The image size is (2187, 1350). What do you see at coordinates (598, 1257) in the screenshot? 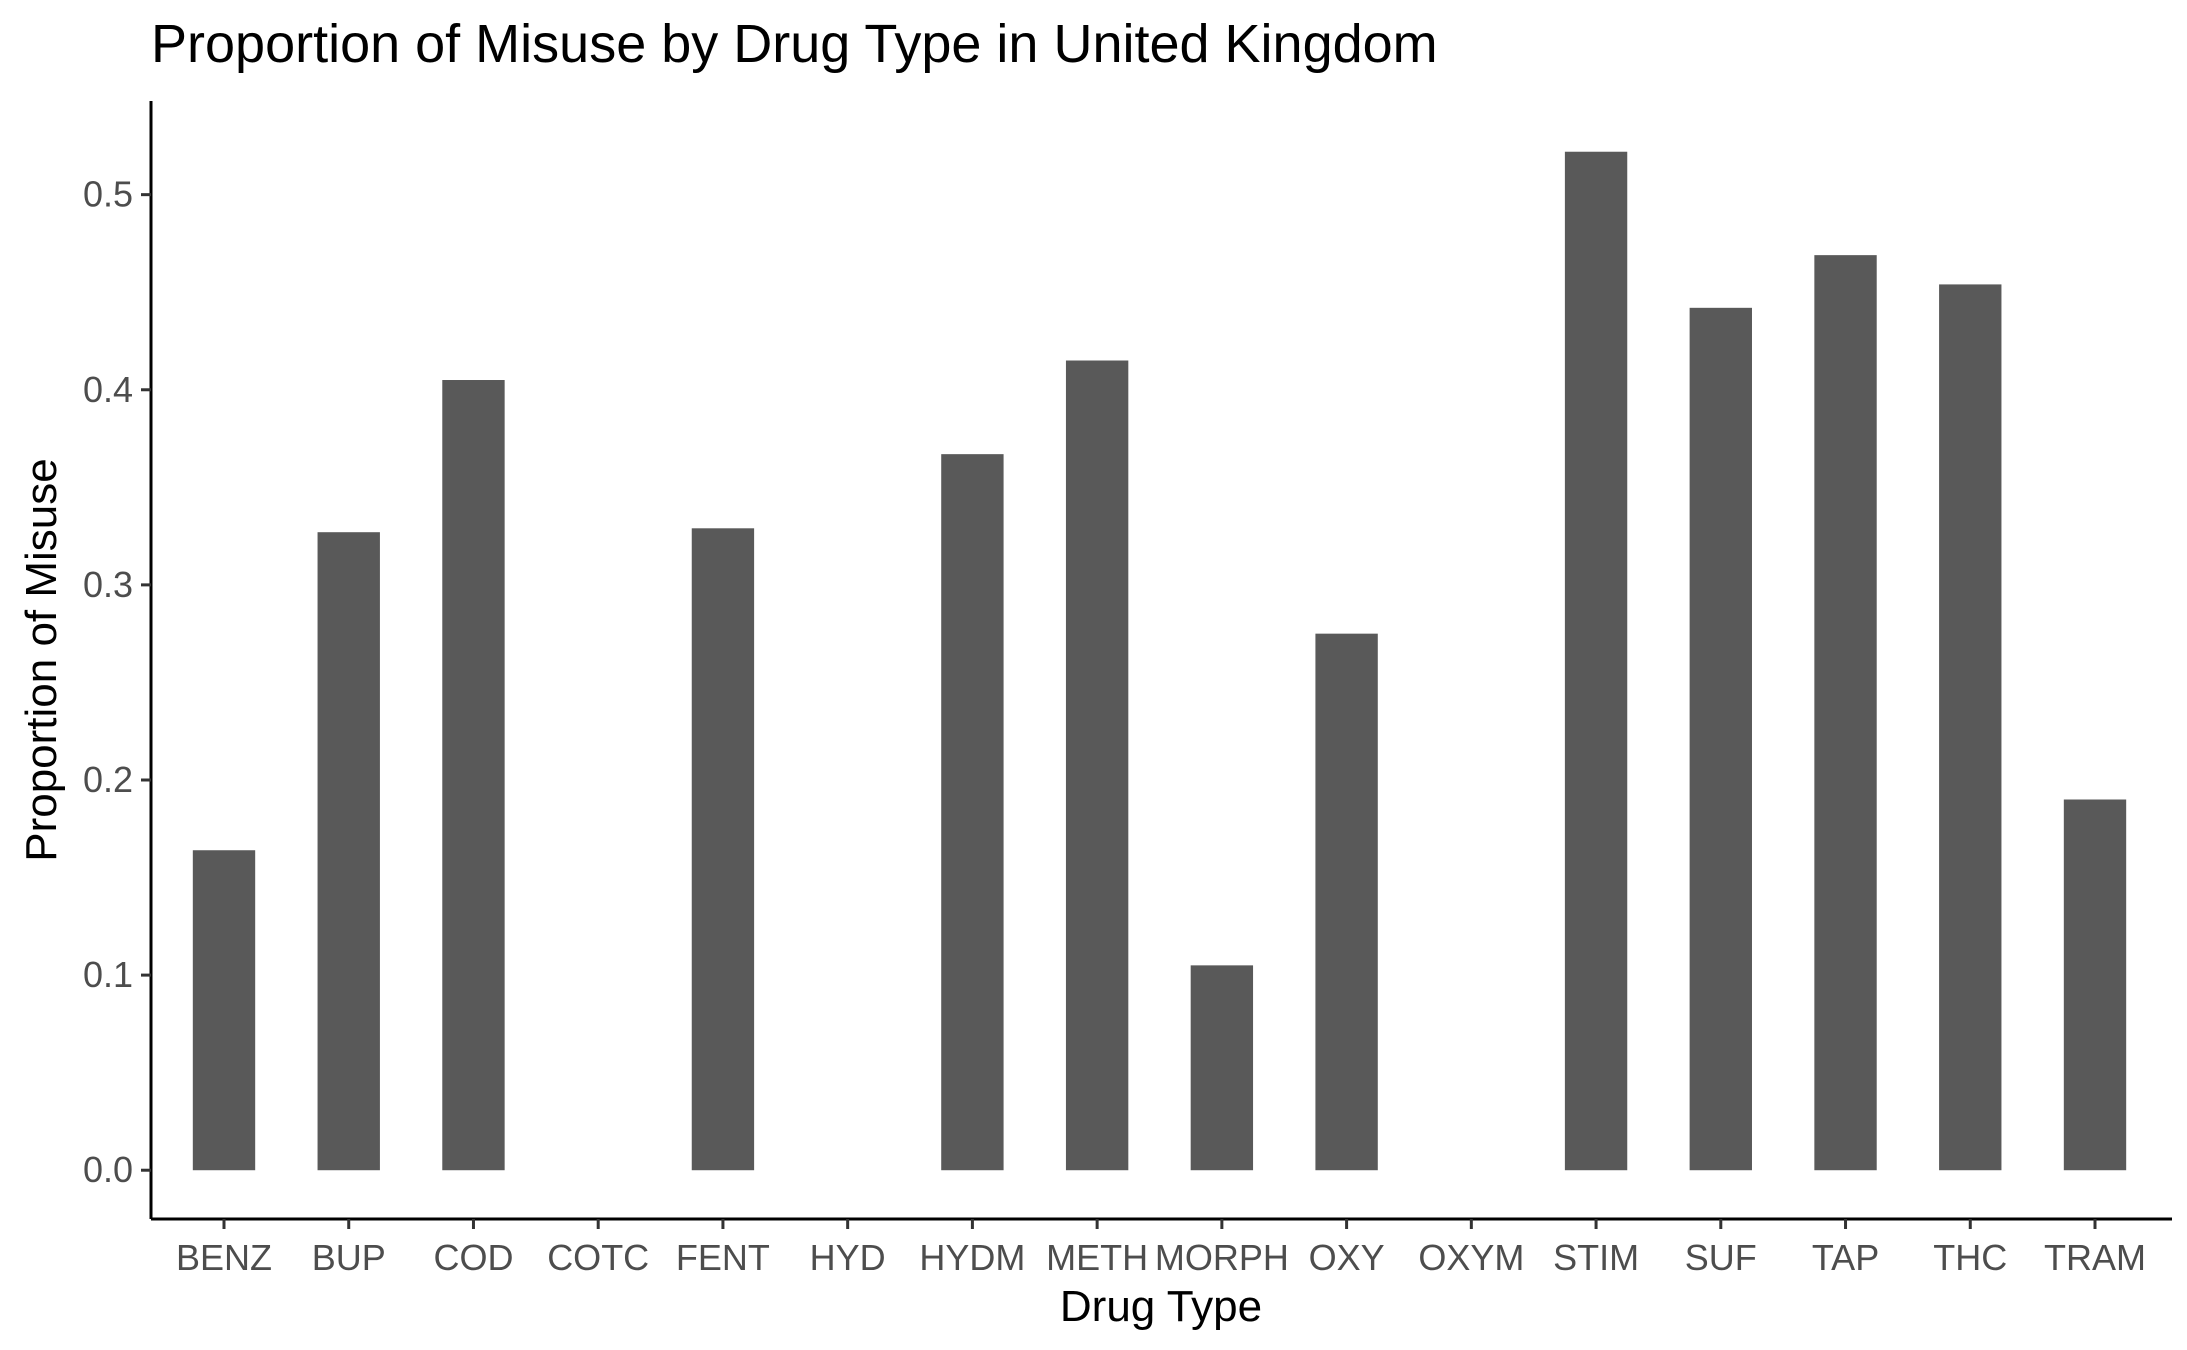
I see `x-tick-label: COTC` at bounding box center [598, 1257].